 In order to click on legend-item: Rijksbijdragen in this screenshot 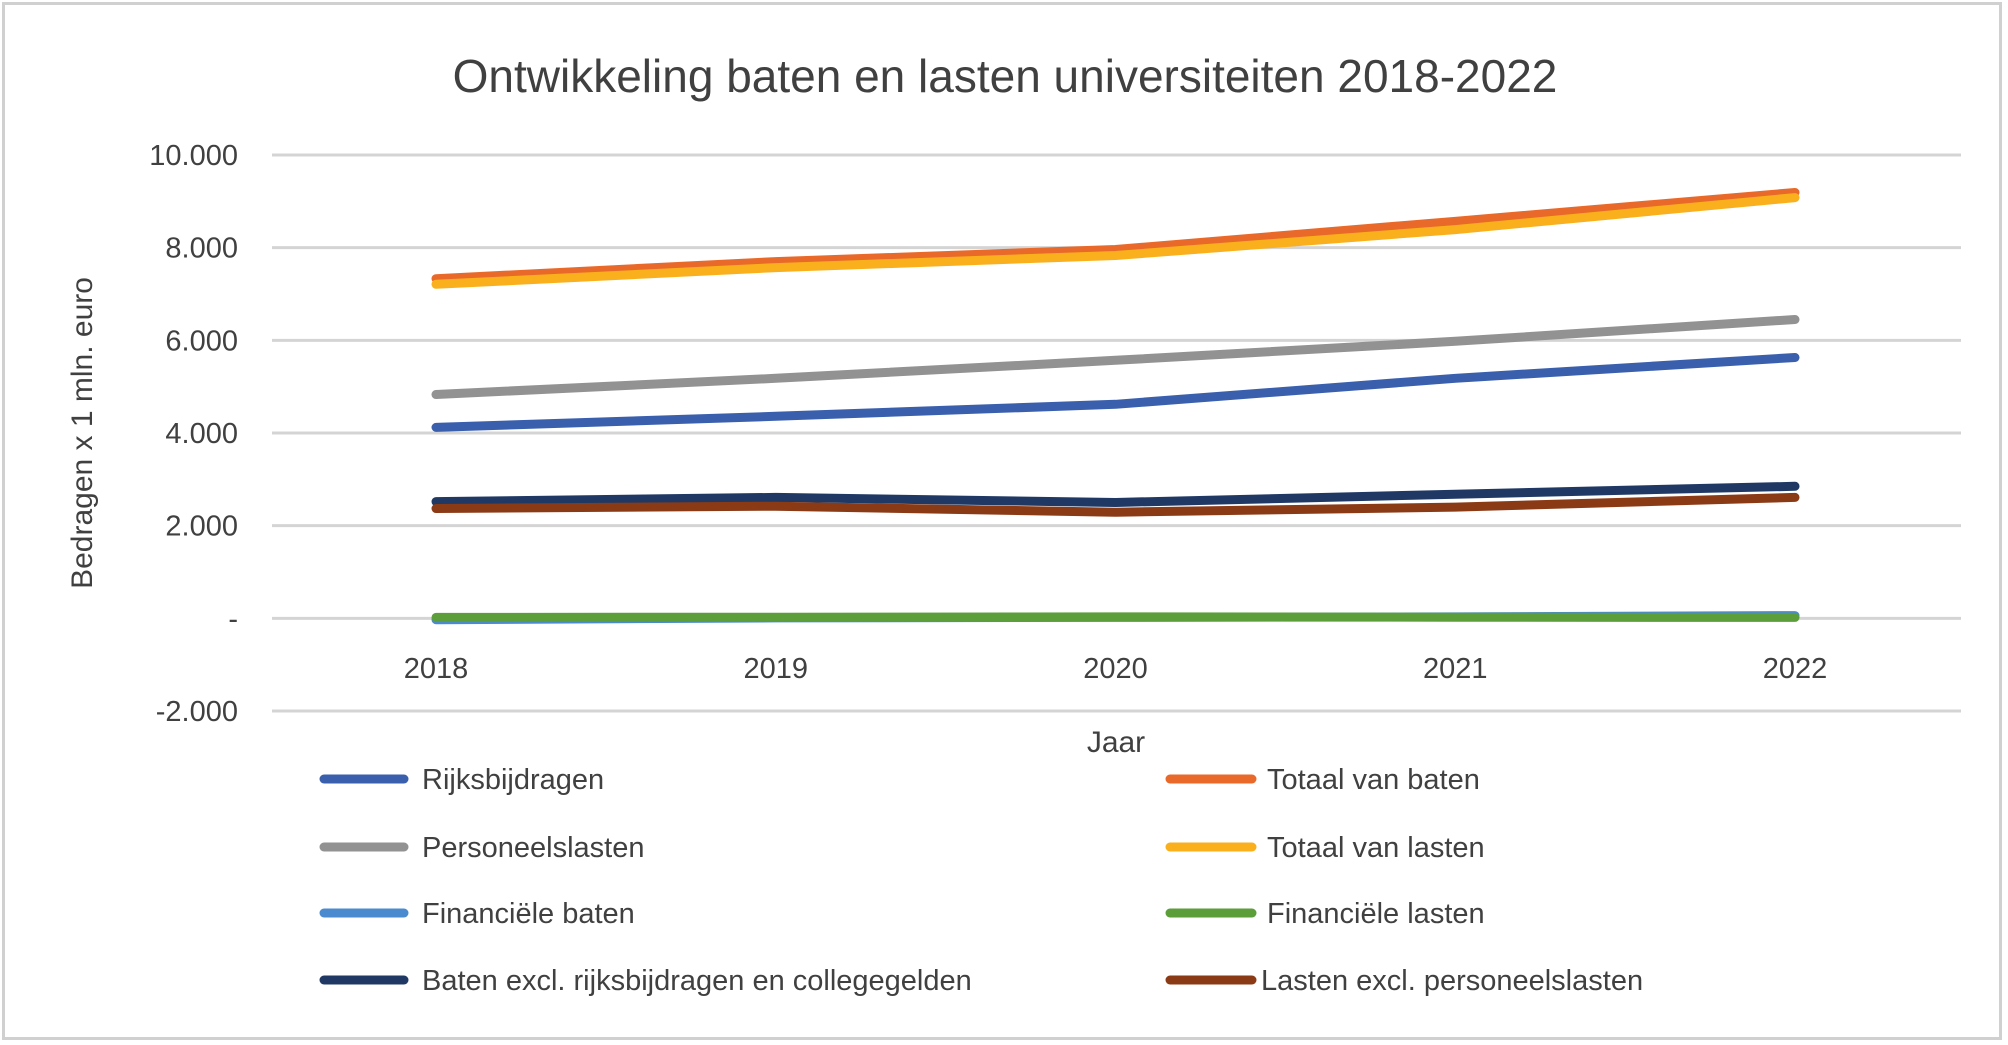, I will do `click(461, 780)`.